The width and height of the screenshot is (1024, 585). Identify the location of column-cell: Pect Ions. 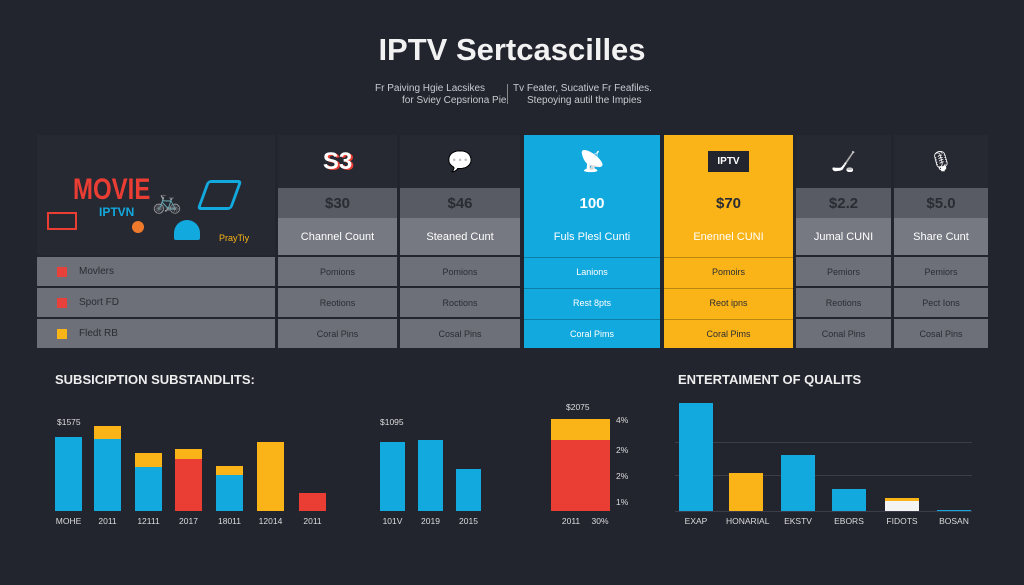
(941, 302).